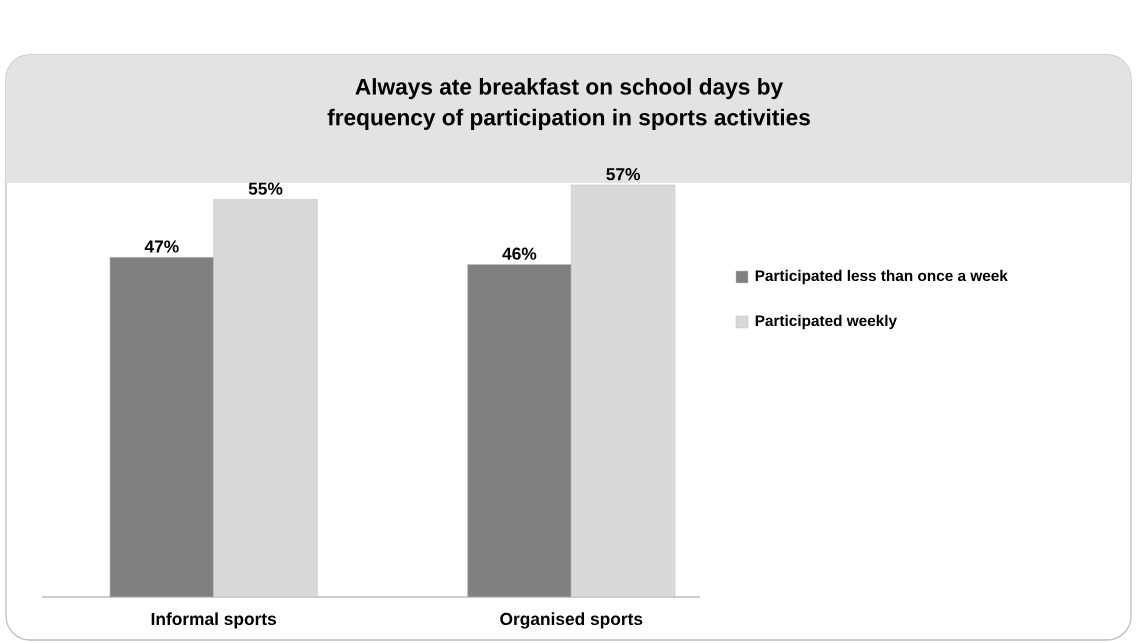 The image size is (1137, 643). I want to click on legend-label: Participated less than once a week, so click(881, 277).